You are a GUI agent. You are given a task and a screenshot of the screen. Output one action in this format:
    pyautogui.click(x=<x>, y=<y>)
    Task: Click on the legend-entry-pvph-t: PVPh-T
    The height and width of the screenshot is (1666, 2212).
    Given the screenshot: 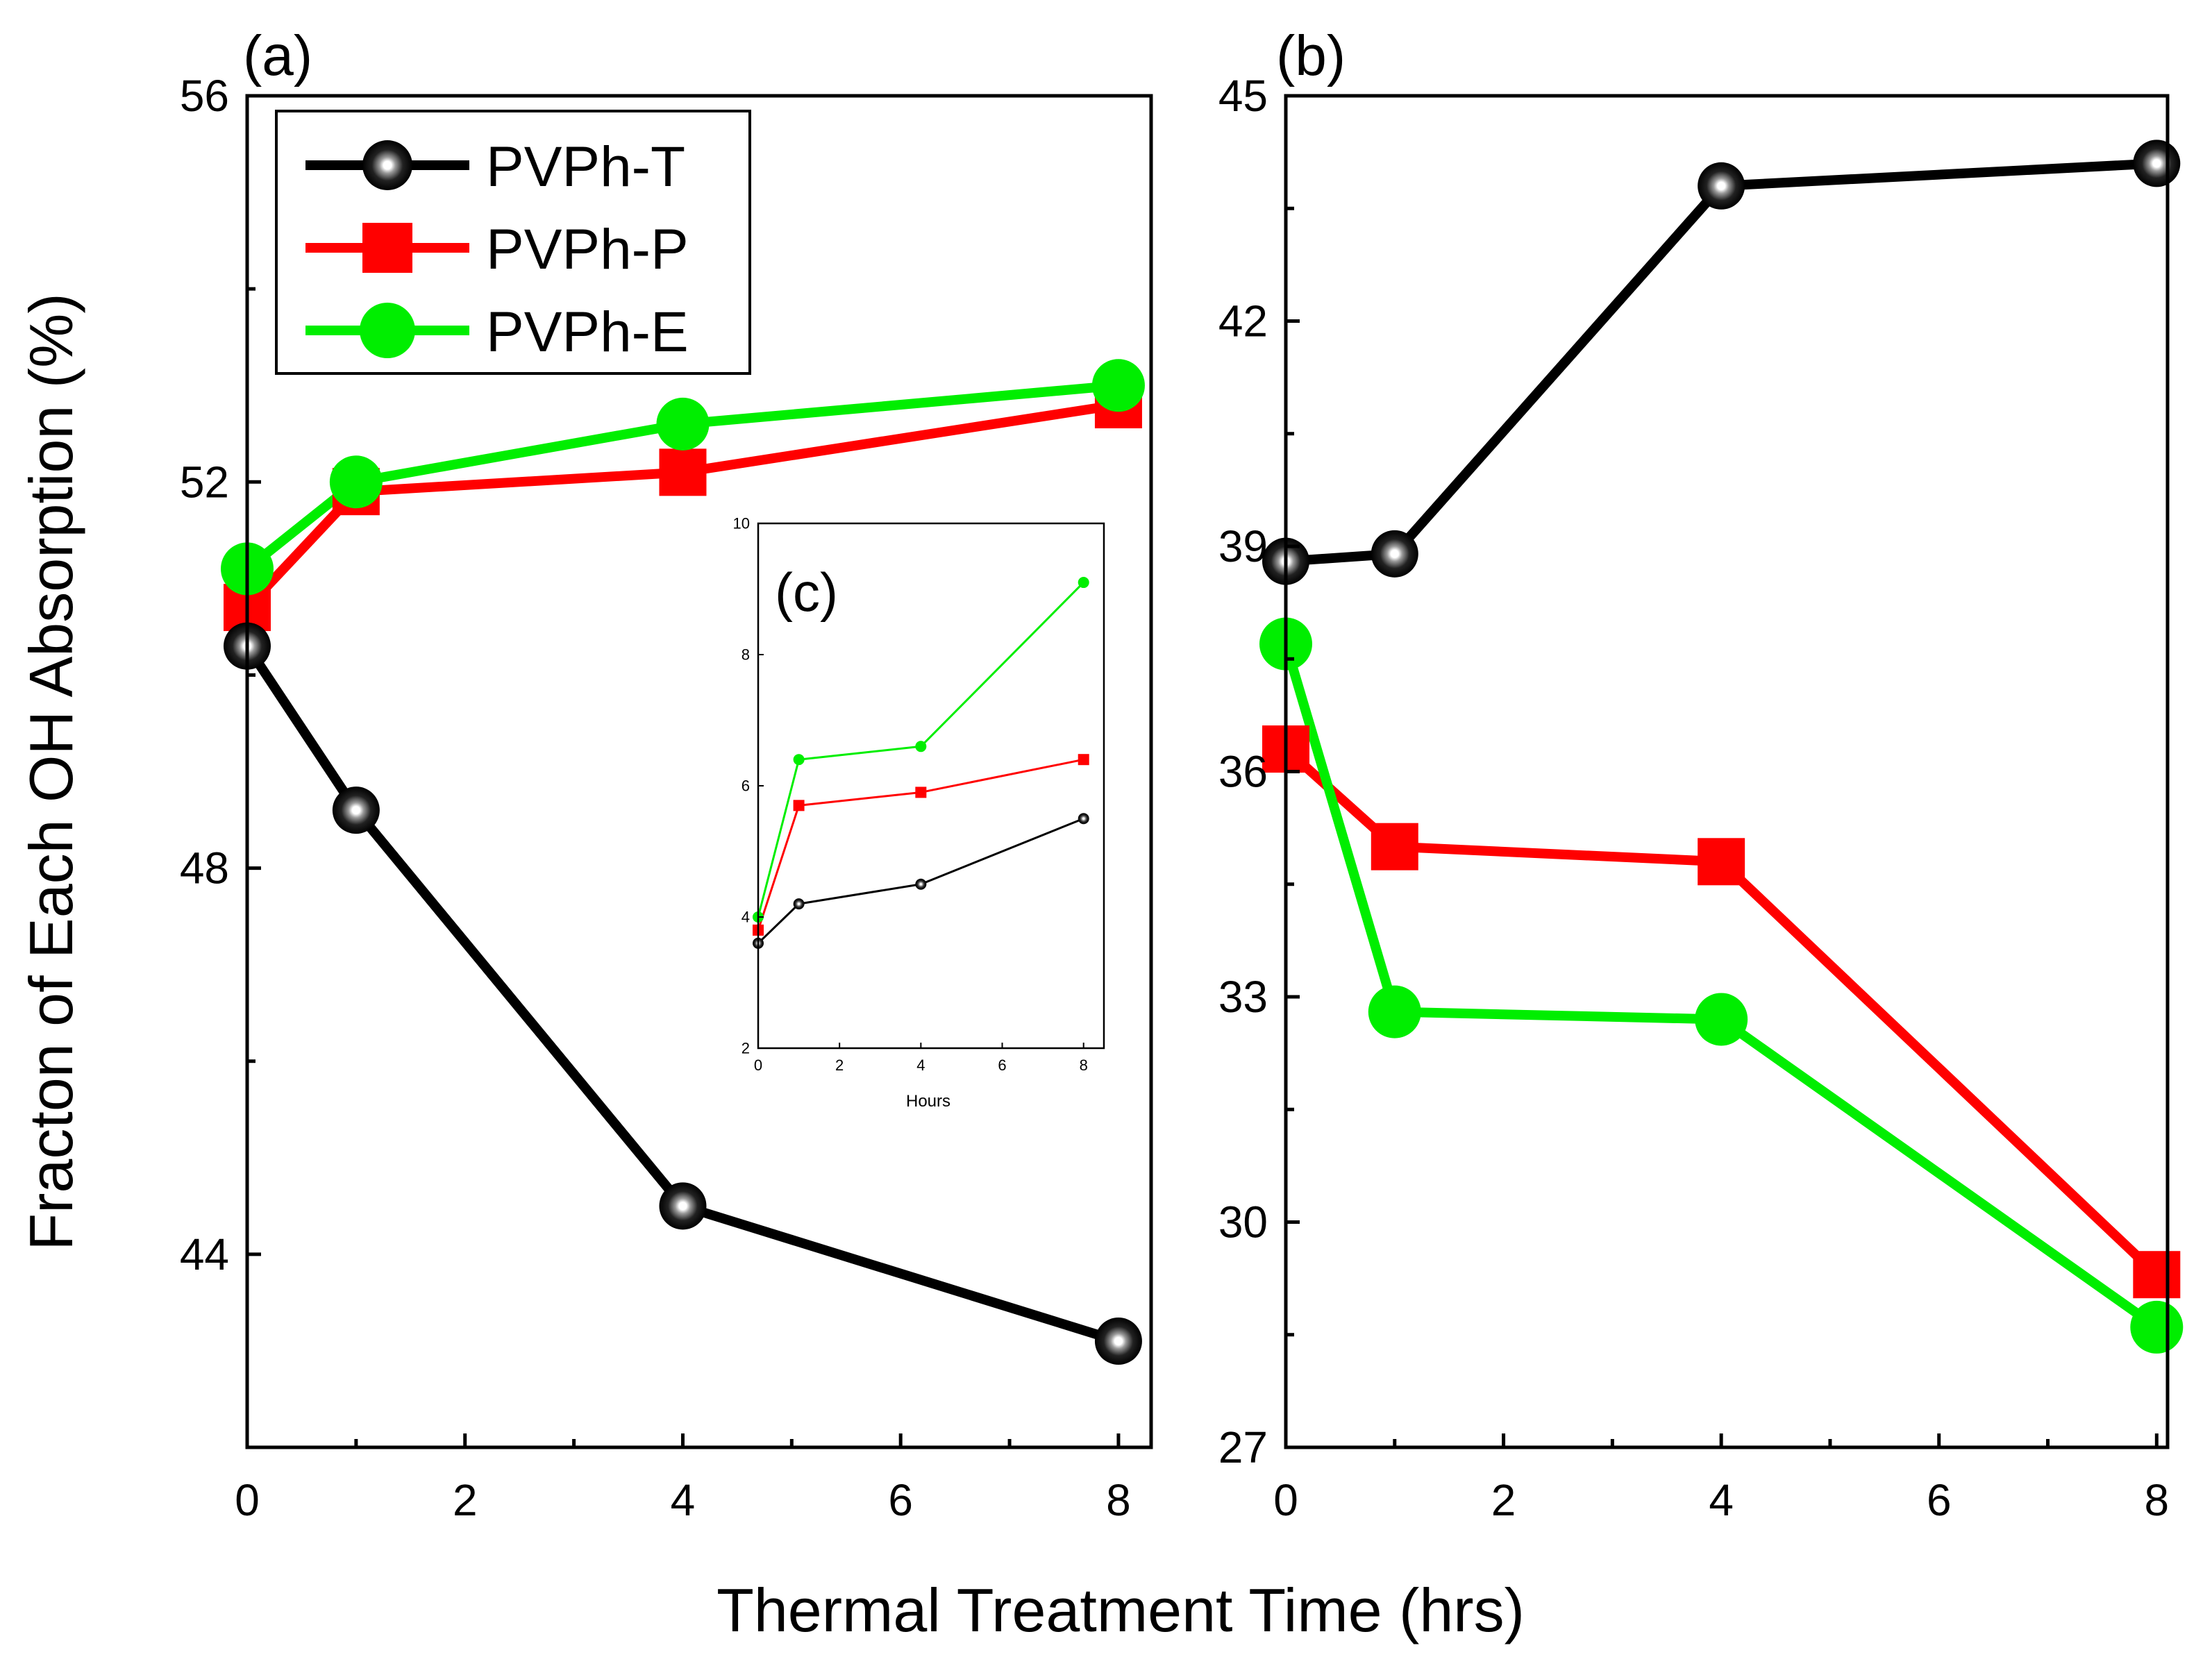 What is the action you would take?
    pyautogui.click(x=495, y=167)
    